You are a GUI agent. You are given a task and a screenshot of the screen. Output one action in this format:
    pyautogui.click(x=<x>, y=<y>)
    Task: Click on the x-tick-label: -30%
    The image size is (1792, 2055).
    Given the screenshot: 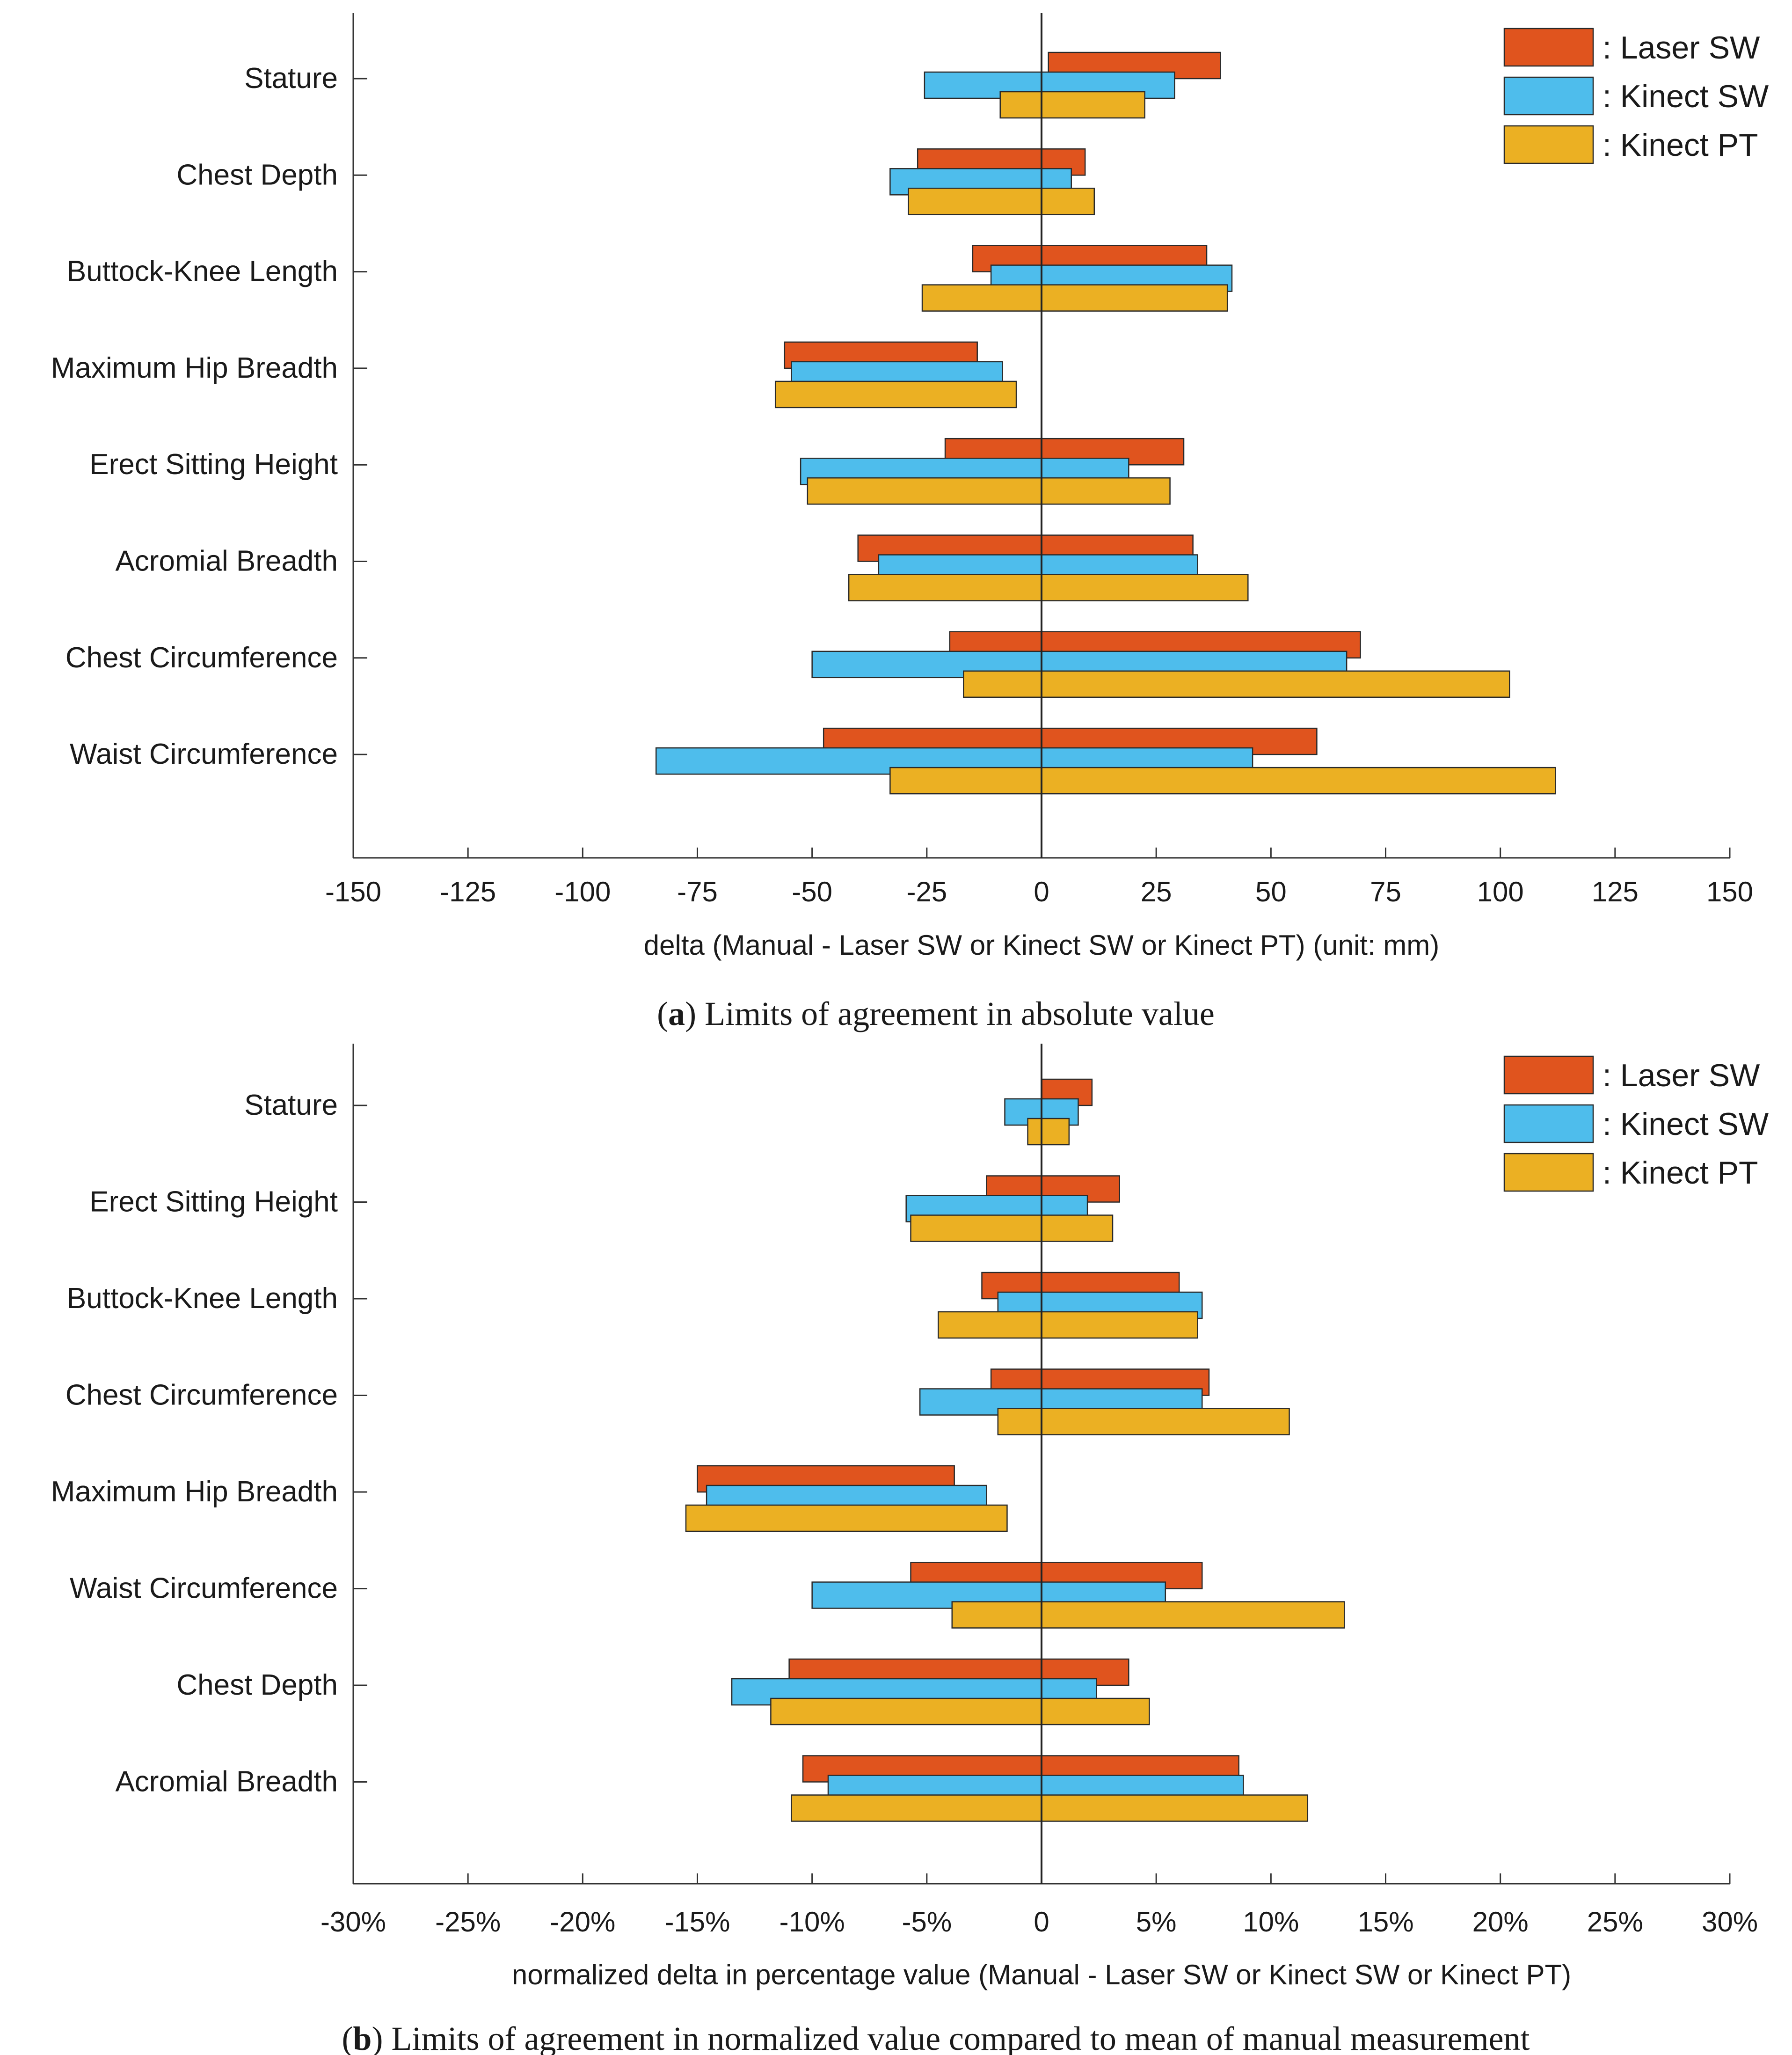 What is the action you would take?
    pyautogui.click(x=353, y=1922)
    